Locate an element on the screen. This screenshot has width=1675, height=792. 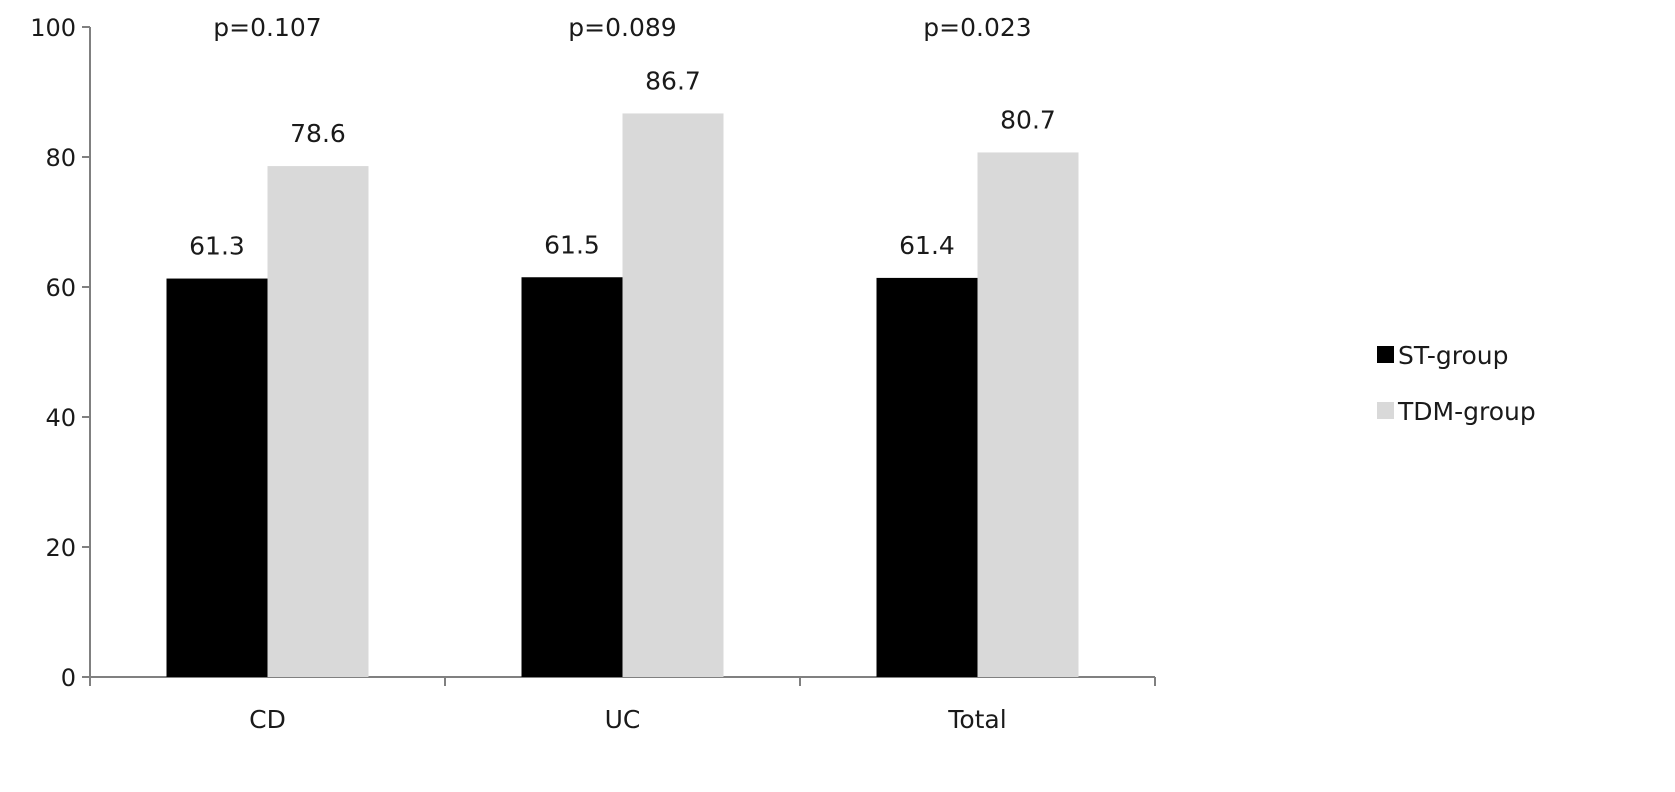
bar-tdm-group-uc is located at coordinates (673, 395).